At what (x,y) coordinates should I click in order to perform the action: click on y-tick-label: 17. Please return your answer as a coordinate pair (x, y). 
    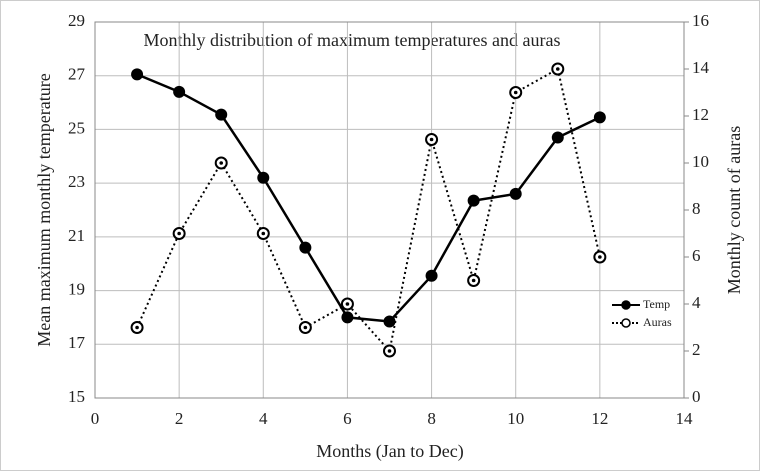
    Looking at the image, I should click on (77, 342).